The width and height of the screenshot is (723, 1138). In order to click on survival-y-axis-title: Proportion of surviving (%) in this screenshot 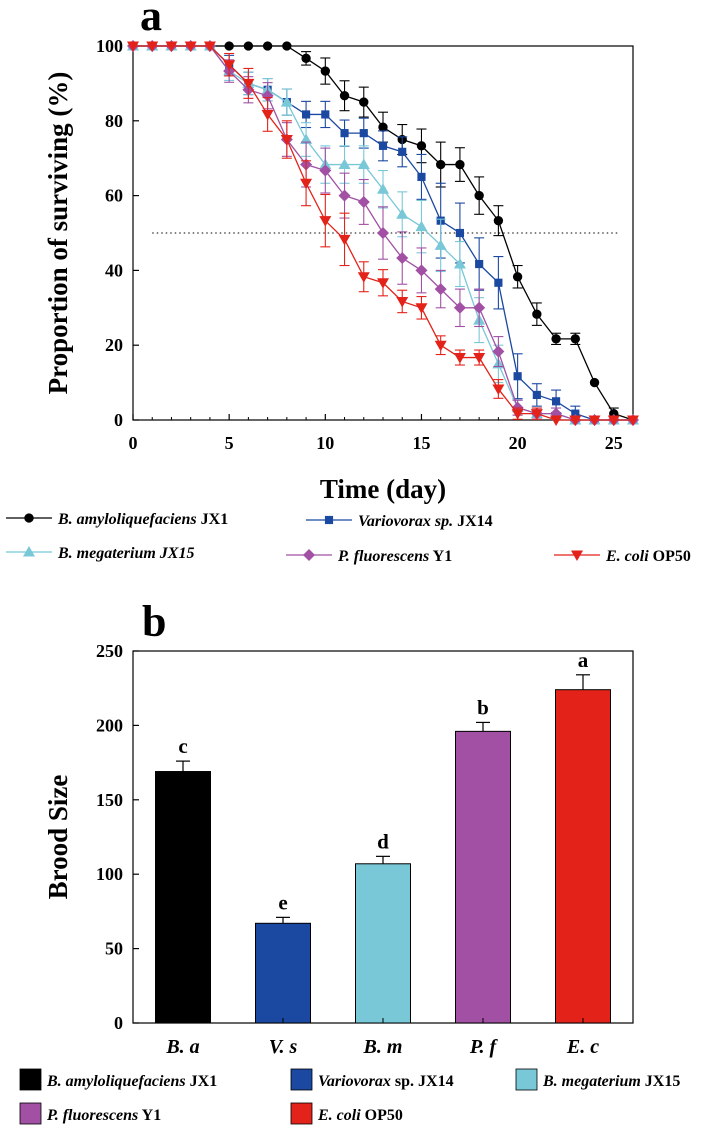, I will do `click(58, 233)`.